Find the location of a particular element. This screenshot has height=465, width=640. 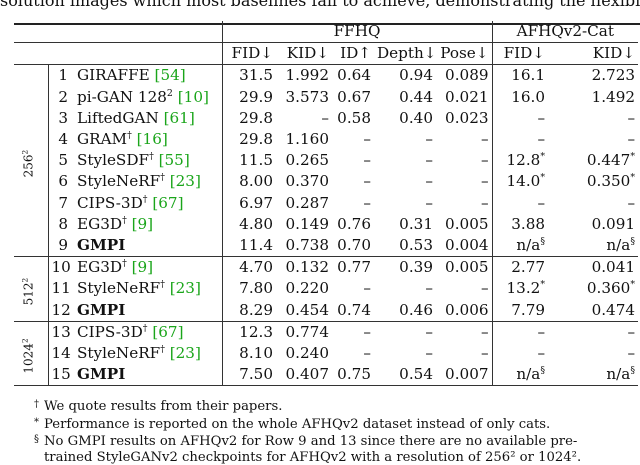

value-text: 0.287 is located at coordinates (307, 202).